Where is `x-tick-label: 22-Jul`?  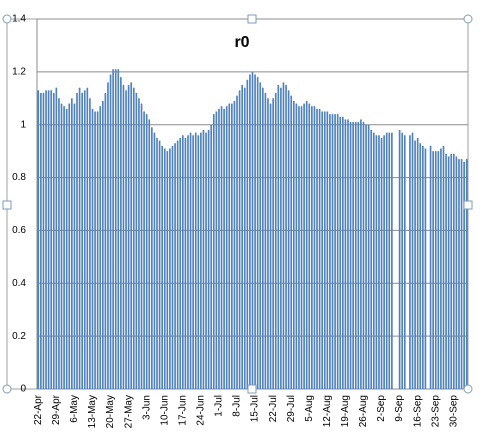
x-tick-label: 22-Jul is located at coordinates (273, 408).